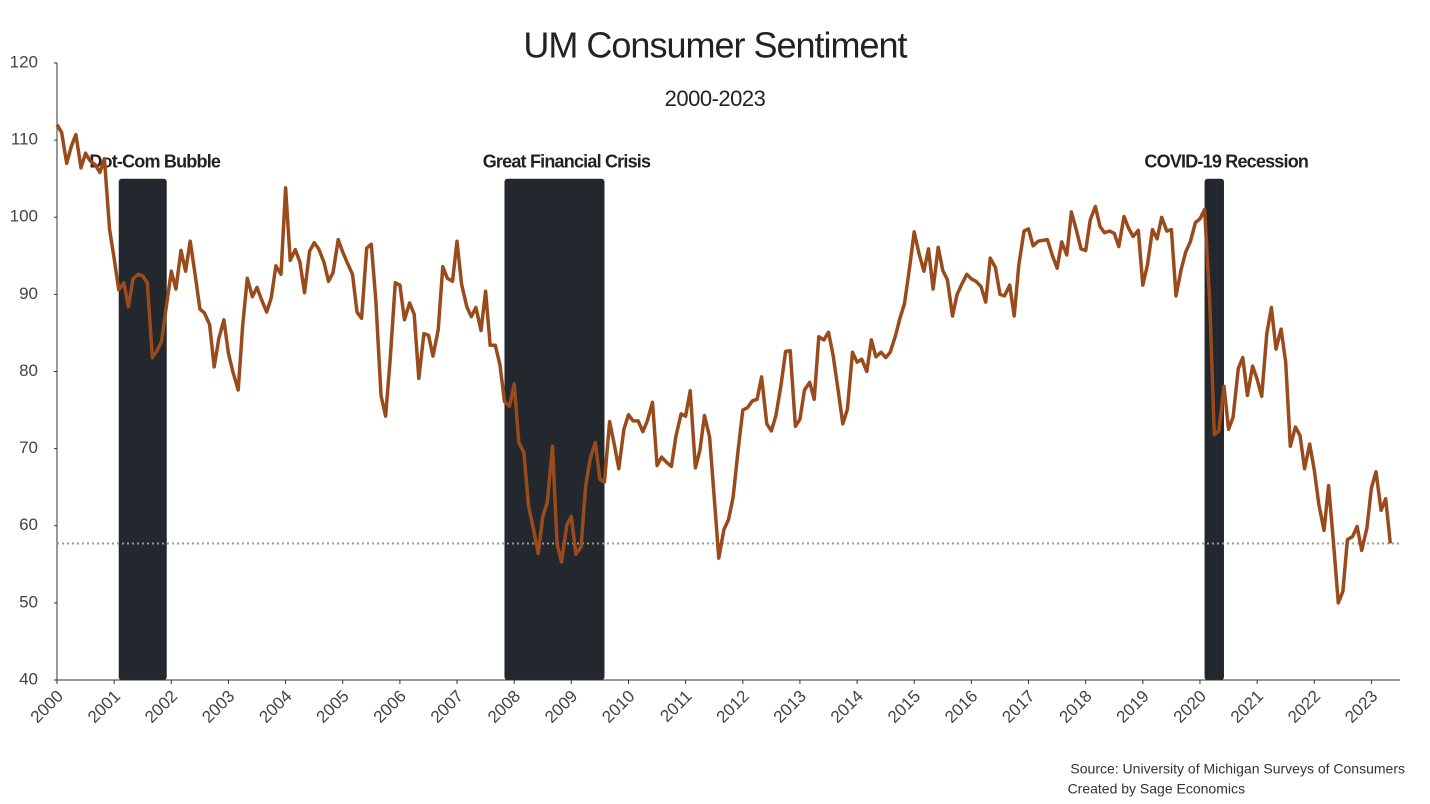 Image resolution: width=1430 pixels, height=804 pixels. I want to click on y-tick-label: 80, so click(28, 370).